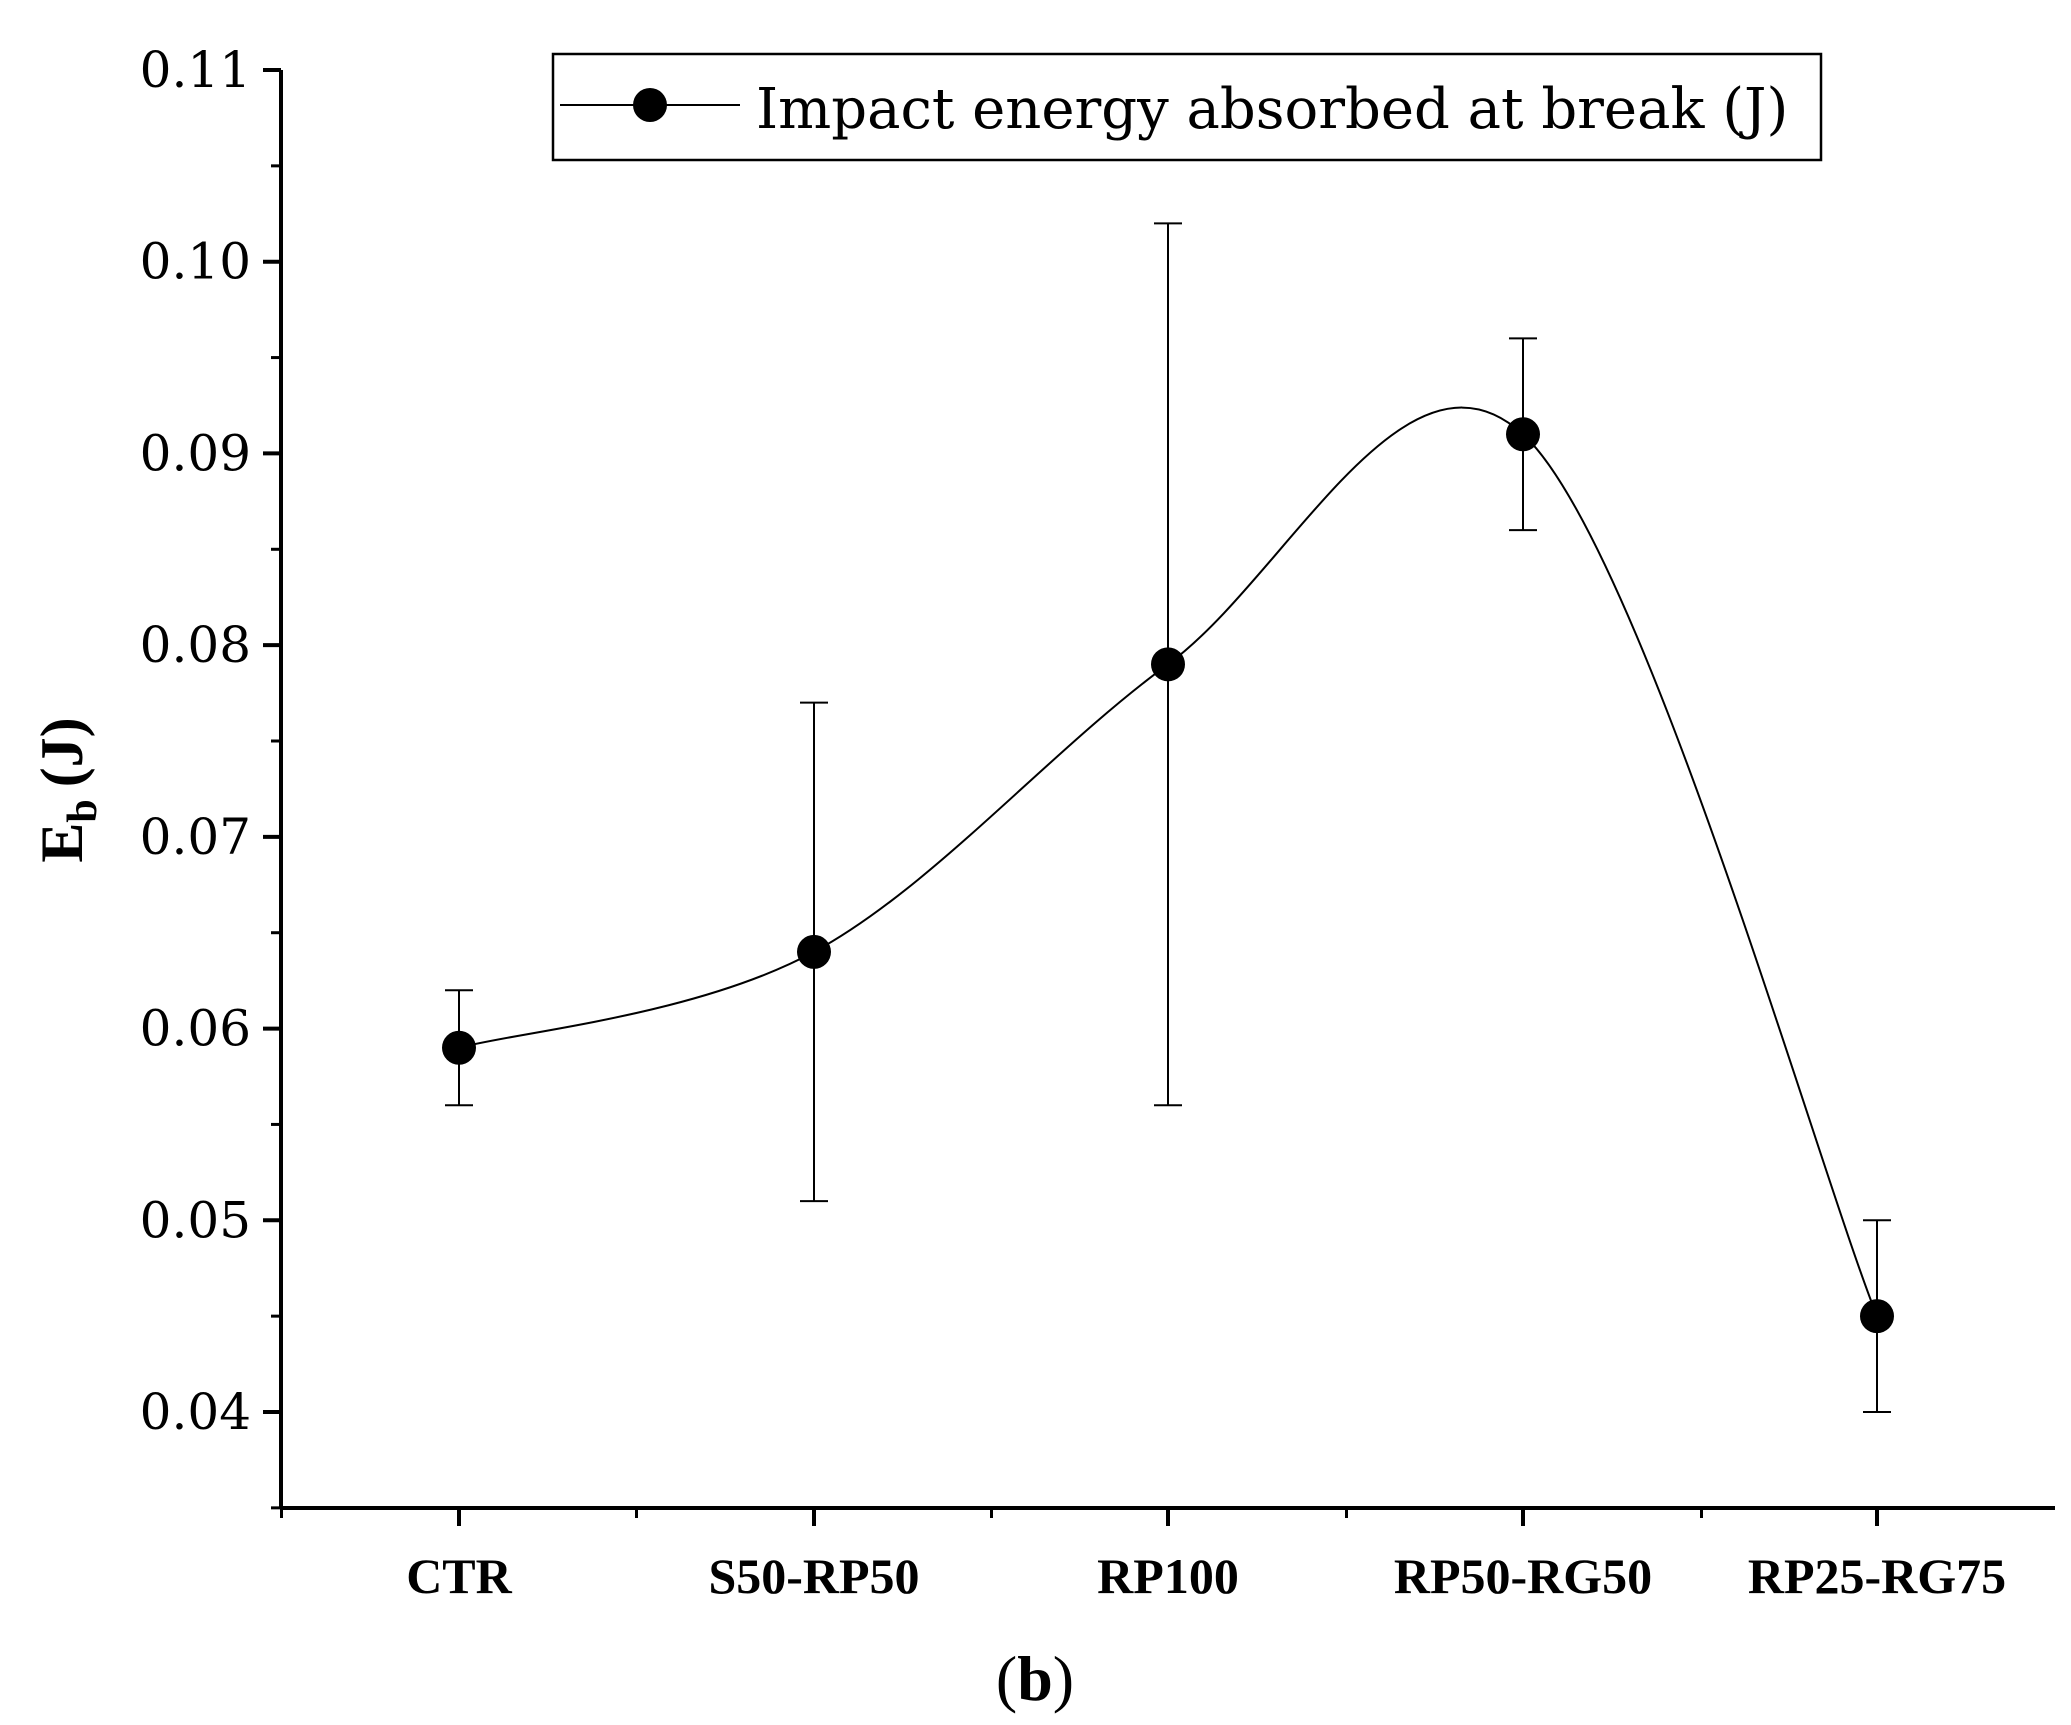  Describe the element at coordinates (813, 1576) in the screenshot. I see `x-tick-label: S50-RP50` at that location.